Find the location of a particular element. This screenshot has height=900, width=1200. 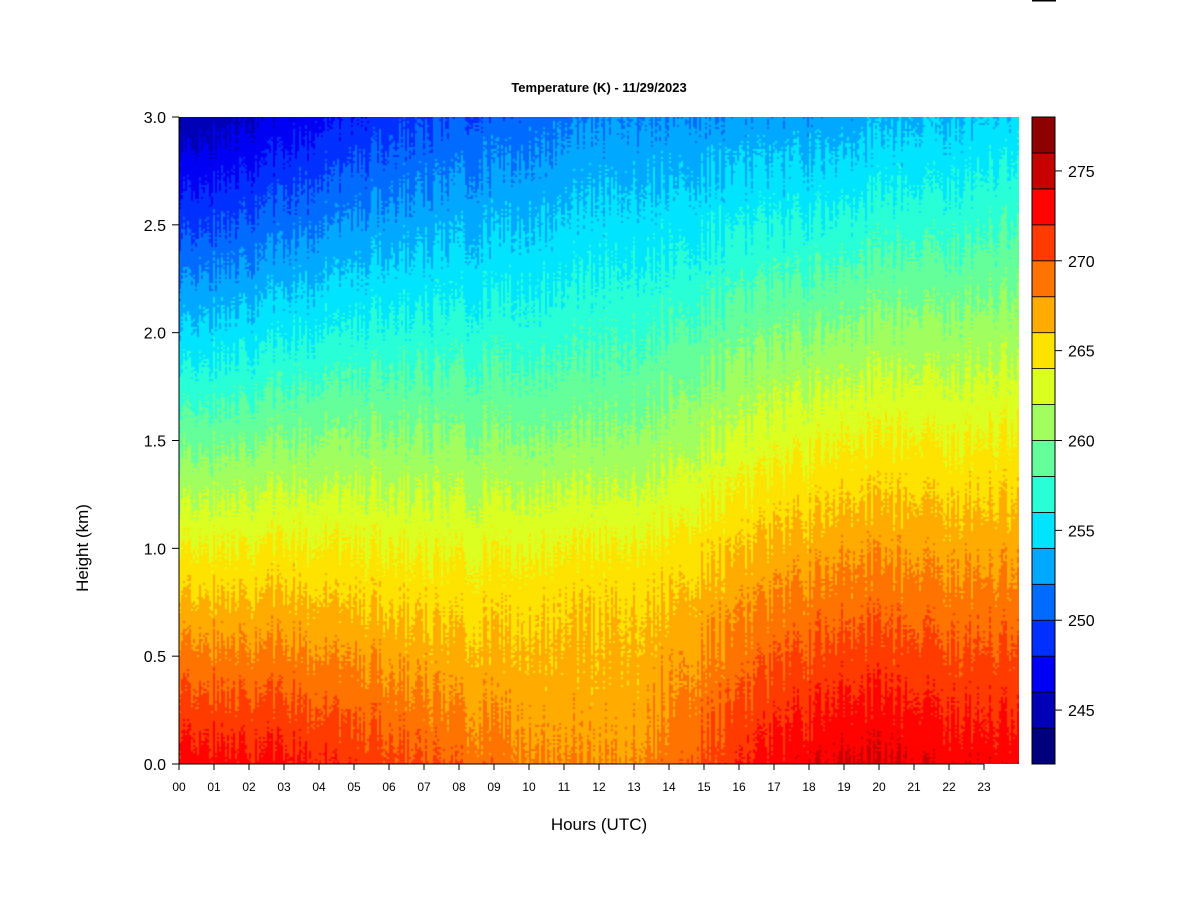

x-tick-label: 14 is located at coordinates (669, 787).